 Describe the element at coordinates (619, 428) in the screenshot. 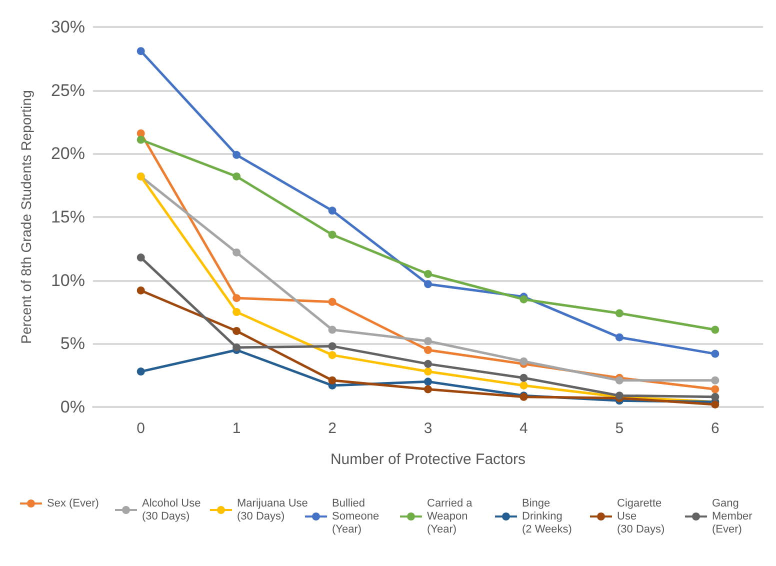

I see `x-tick-label: 5` at that location.